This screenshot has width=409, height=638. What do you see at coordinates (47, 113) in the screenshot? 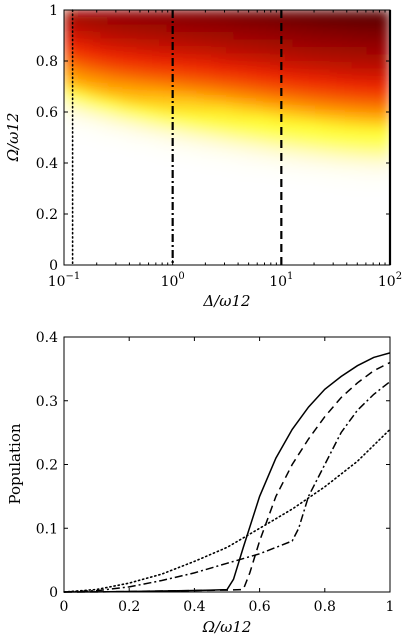
I see `y-tick-label: 0.6` at bounding box center [47, 113].